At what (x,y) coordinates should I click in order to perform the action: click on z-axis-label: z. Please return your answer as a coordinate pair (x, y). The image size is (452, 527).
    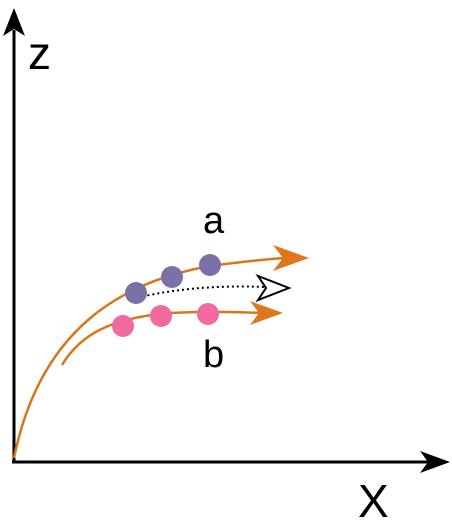
    Looking at the image, I should click on (39, 53).